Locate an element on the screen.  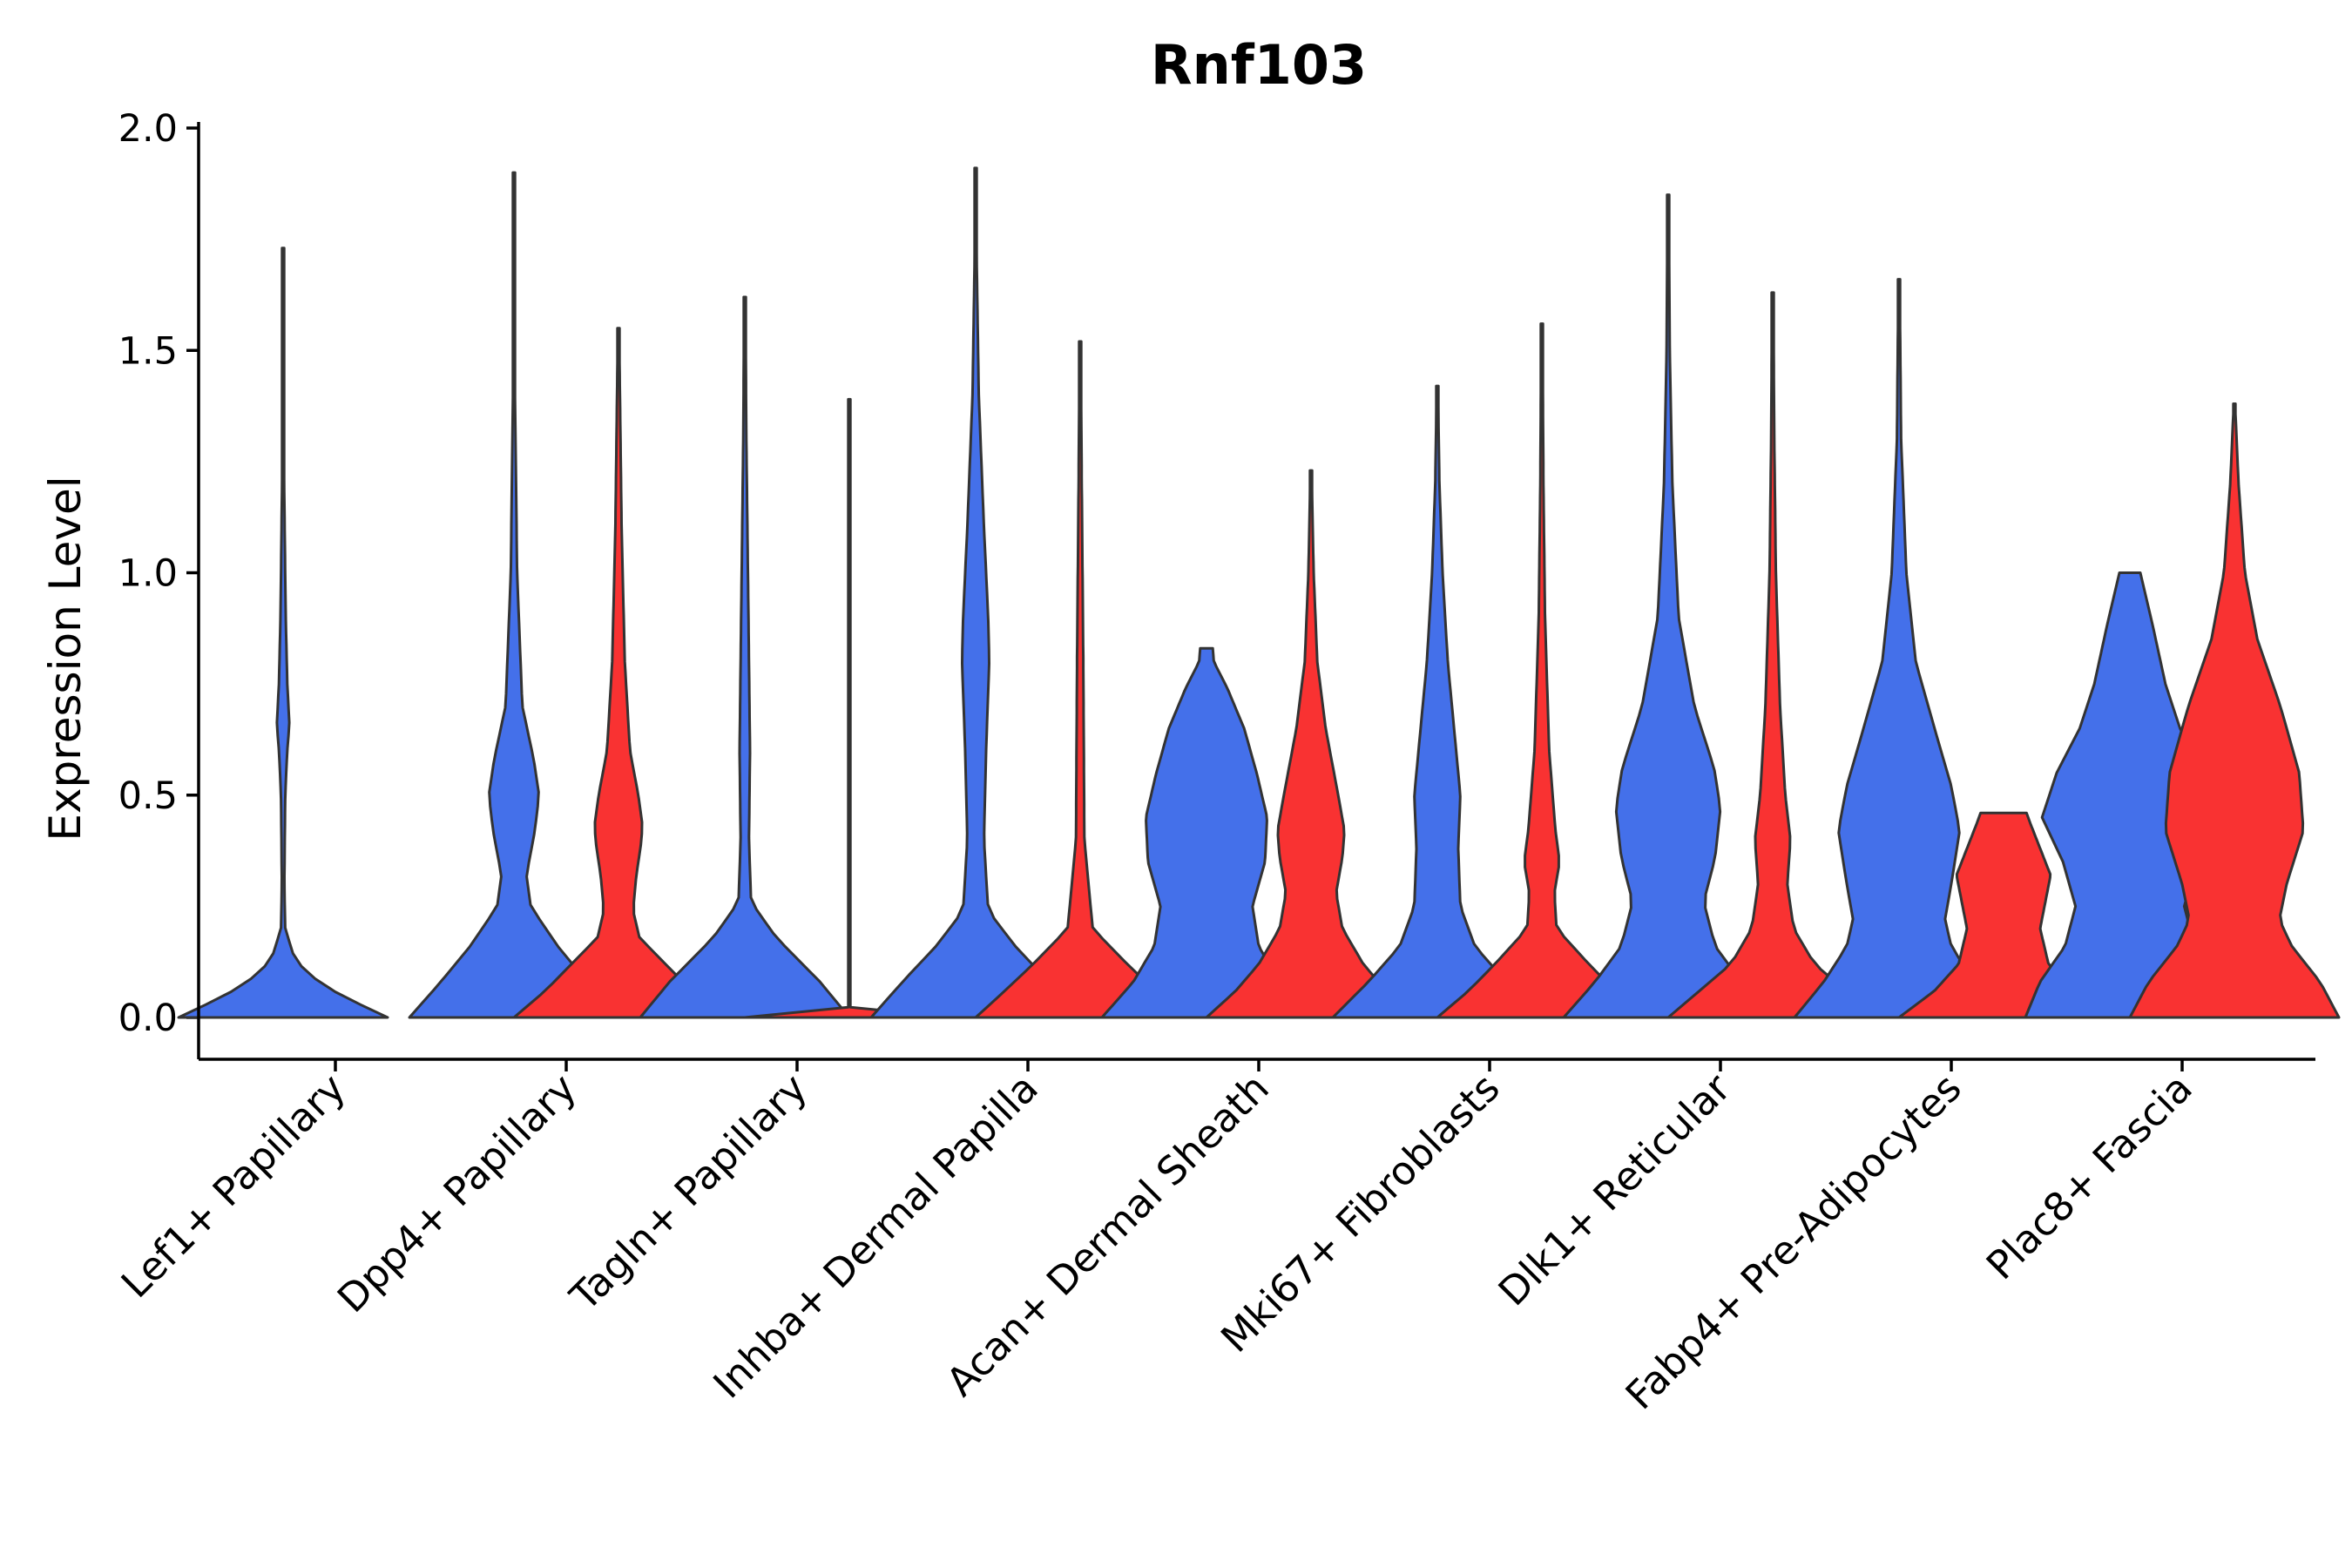
y-tick-label: 2.0 is located at coordinates (148, 129).